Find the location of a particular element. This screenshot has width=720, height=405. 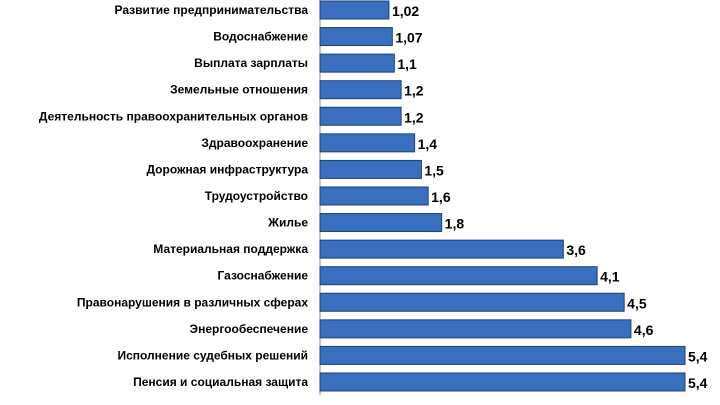

category-label: Энергообеспечение is located at coordinates (249, 329).